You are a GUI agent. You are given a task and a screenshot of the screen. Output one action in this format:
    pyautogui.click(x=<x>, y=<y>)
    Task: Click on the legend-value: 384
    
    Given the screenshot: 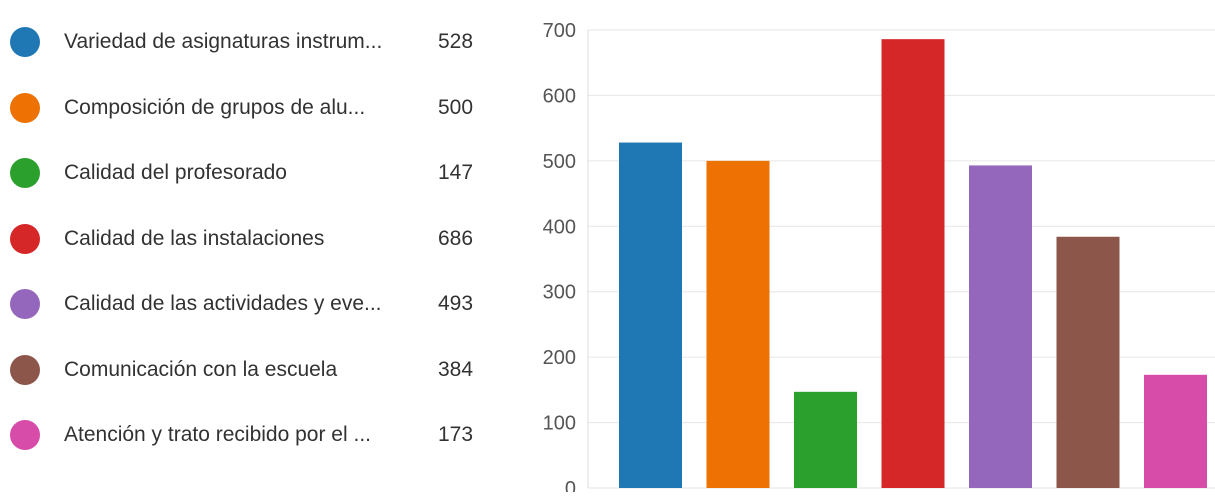 What is the action you would take?
    pyautogui.click(x=456, y=369)
    